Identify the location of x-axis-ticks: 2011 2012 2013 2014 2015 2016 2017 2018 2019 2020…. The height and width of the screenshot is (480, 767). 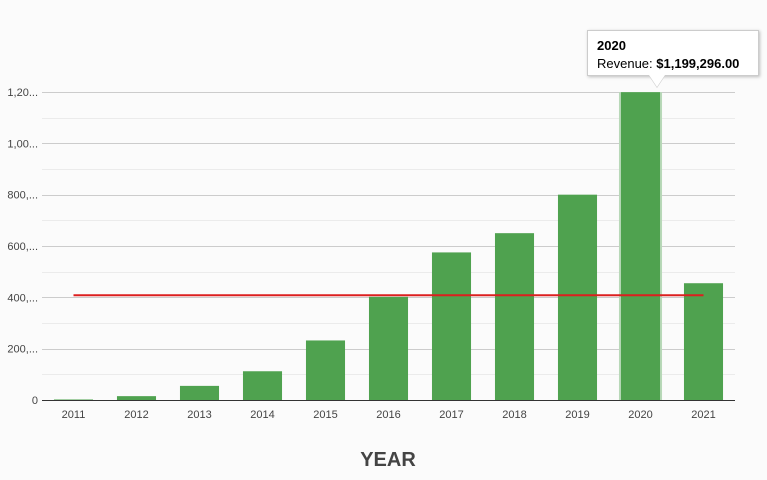
(389, 415).